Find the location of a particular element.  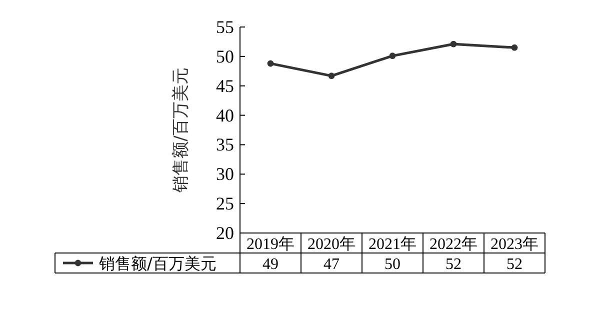

data-label: 49 is located at coordinates (270, 264).